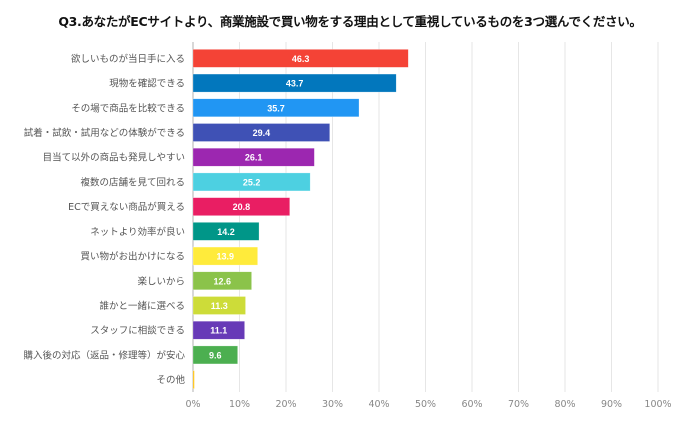 This screenshot has height=428, width=700. I want to click on x-tick-label: 60%, so click(471, 404).